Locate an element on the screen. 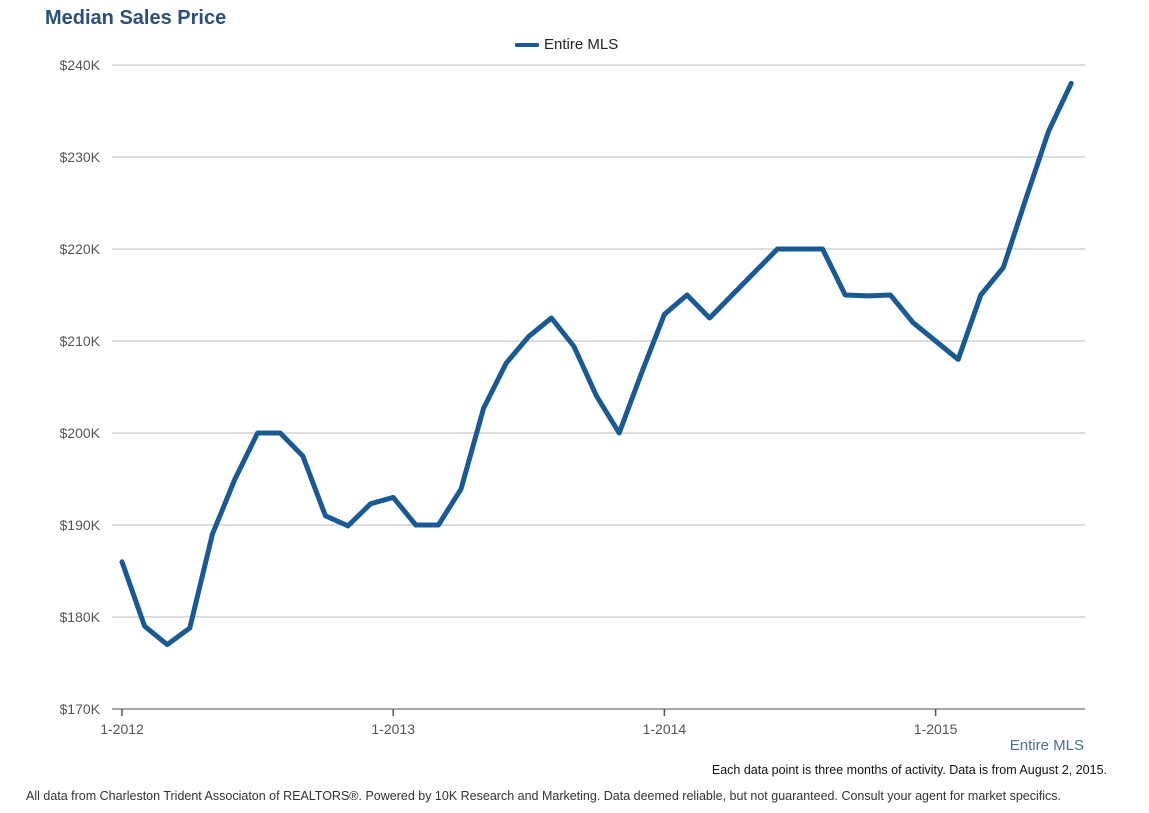  y-tick-label: $210K is located at coordinates (80, 341).